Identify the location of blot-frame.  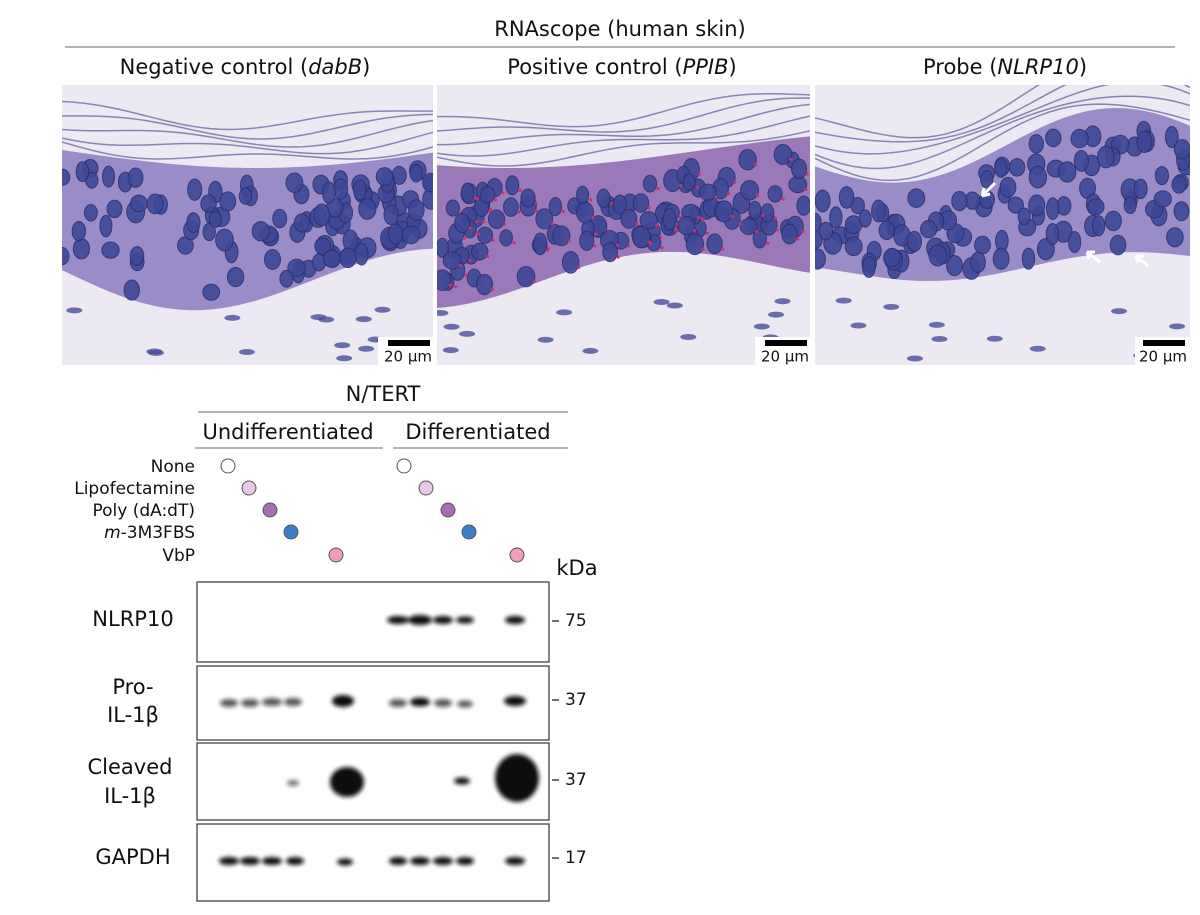
(373, 781).